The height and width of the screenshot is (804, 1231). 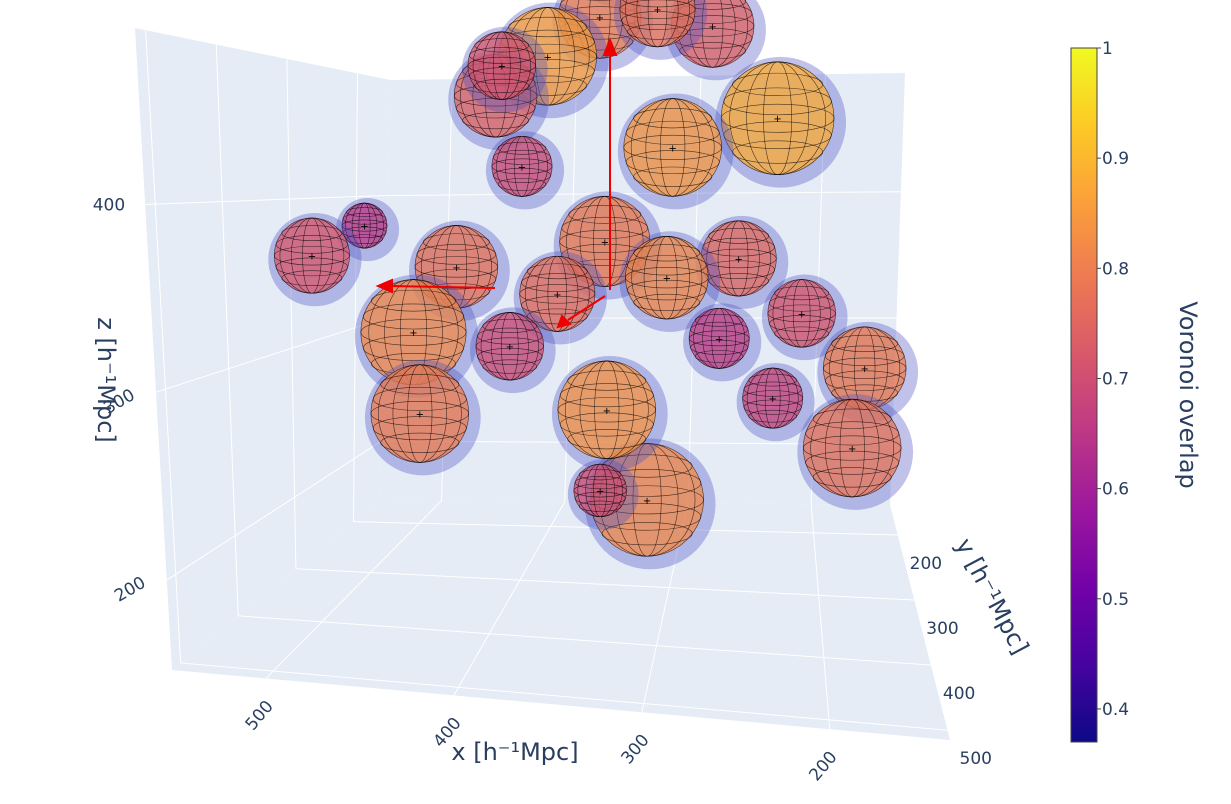 I want to click on y-tick-label: 300, so click(x=942, y=629).